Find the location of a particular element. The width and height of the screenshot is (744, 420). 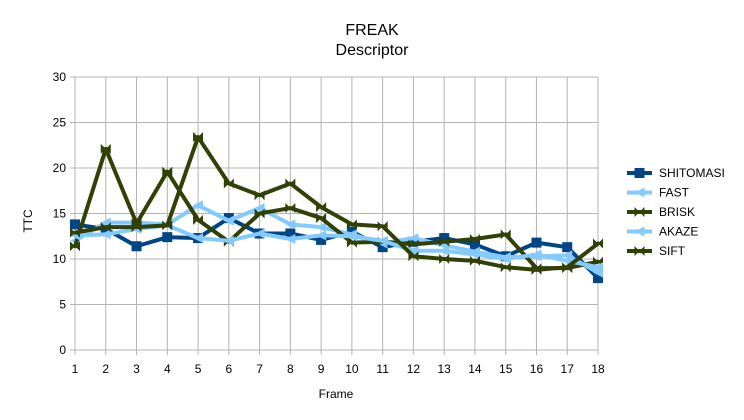

x-tick-label: 2 is located at coordinates (105, 369).